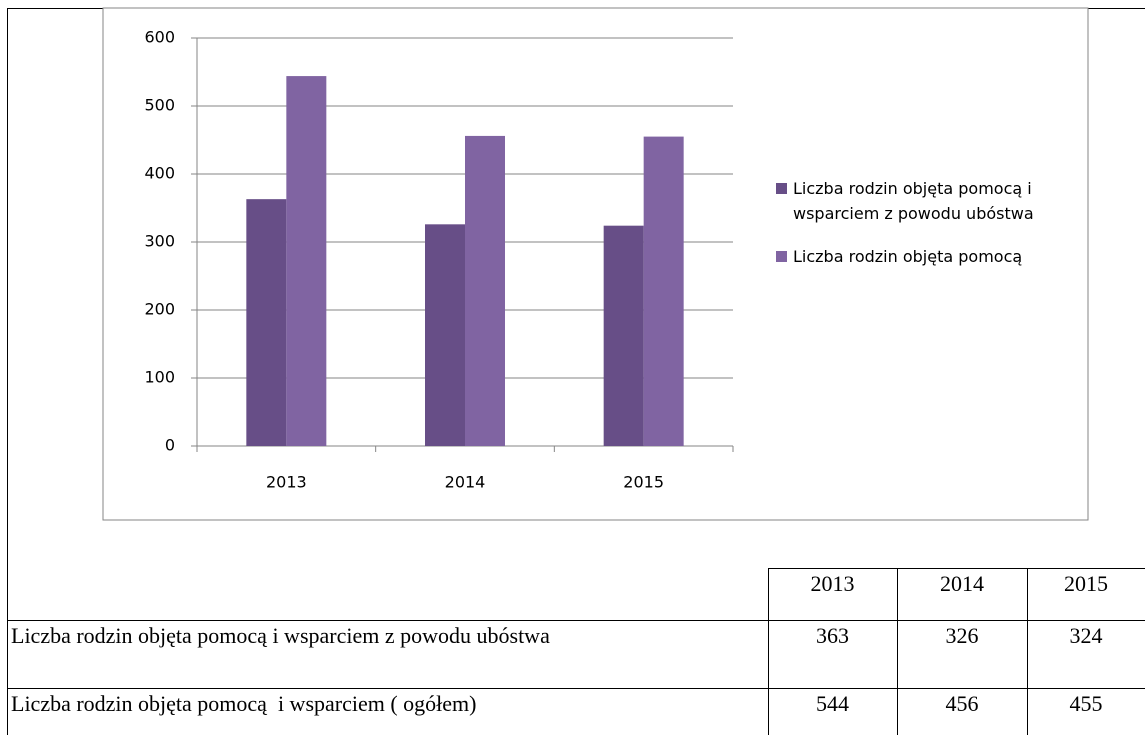 This screenshot has width=1145, height=735. What do you see at coordinates (962, 711) in the screenshot?
I see `cell: 456` at bounding box center [962, 711].